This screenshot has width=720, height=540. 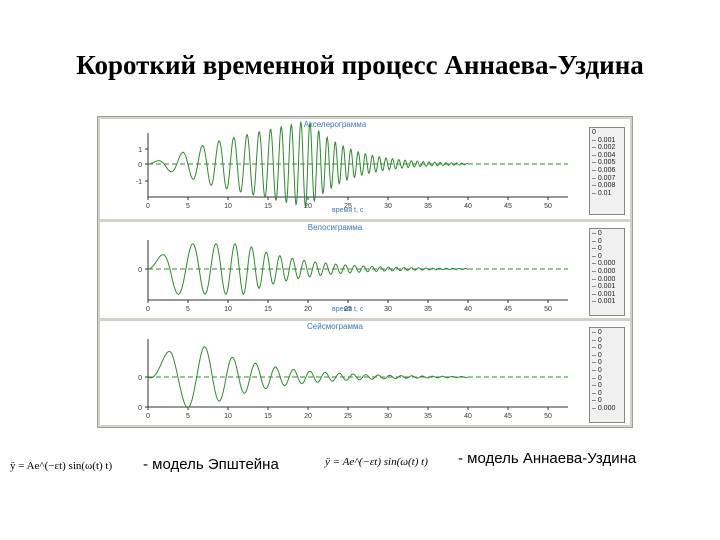 I want to click on accelerogram-xlabel: время t, с, so click(x=348, y=210).